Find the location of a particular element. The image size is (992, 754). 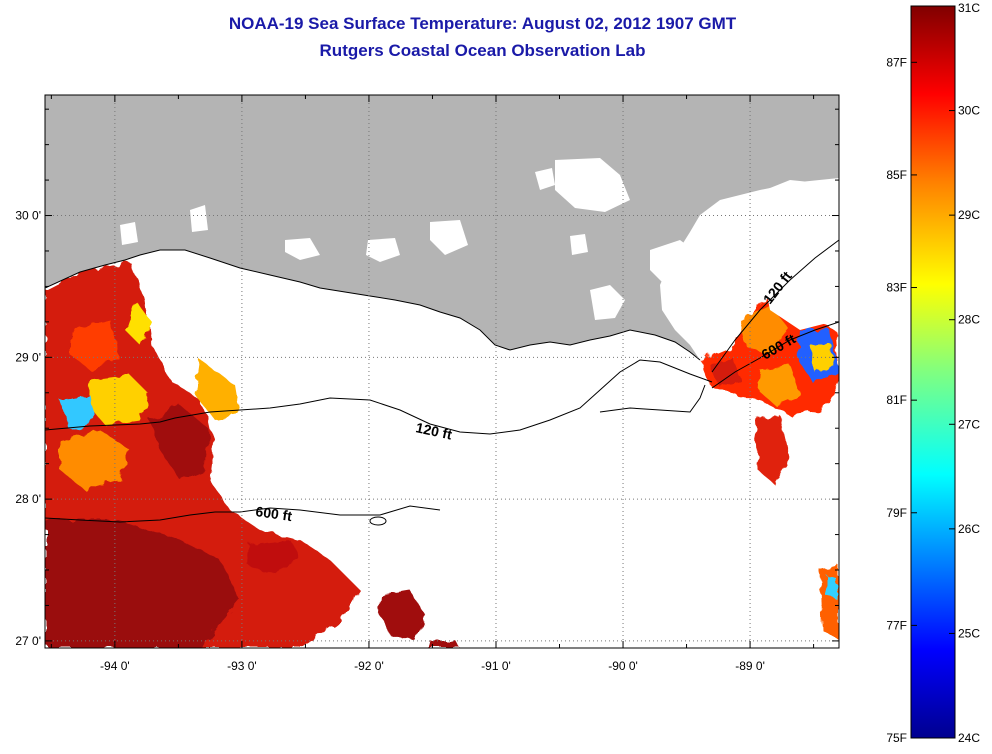

coastline is located at coordinates (373, 305).